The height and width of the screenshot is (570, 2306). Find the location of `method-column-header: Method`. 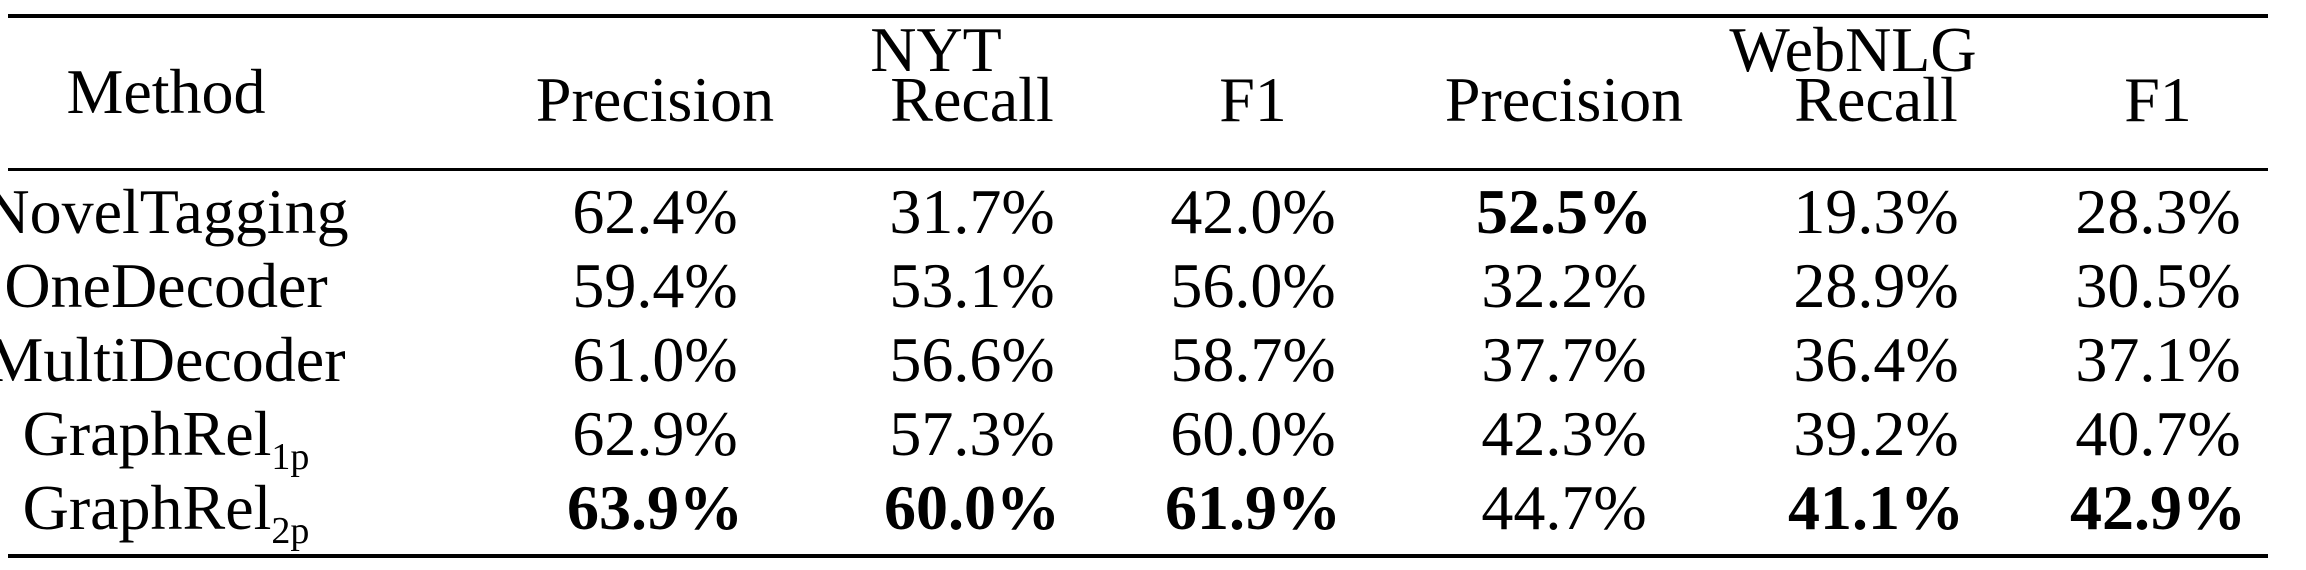

method-column-header: Method is located at coordinates (166, 91).